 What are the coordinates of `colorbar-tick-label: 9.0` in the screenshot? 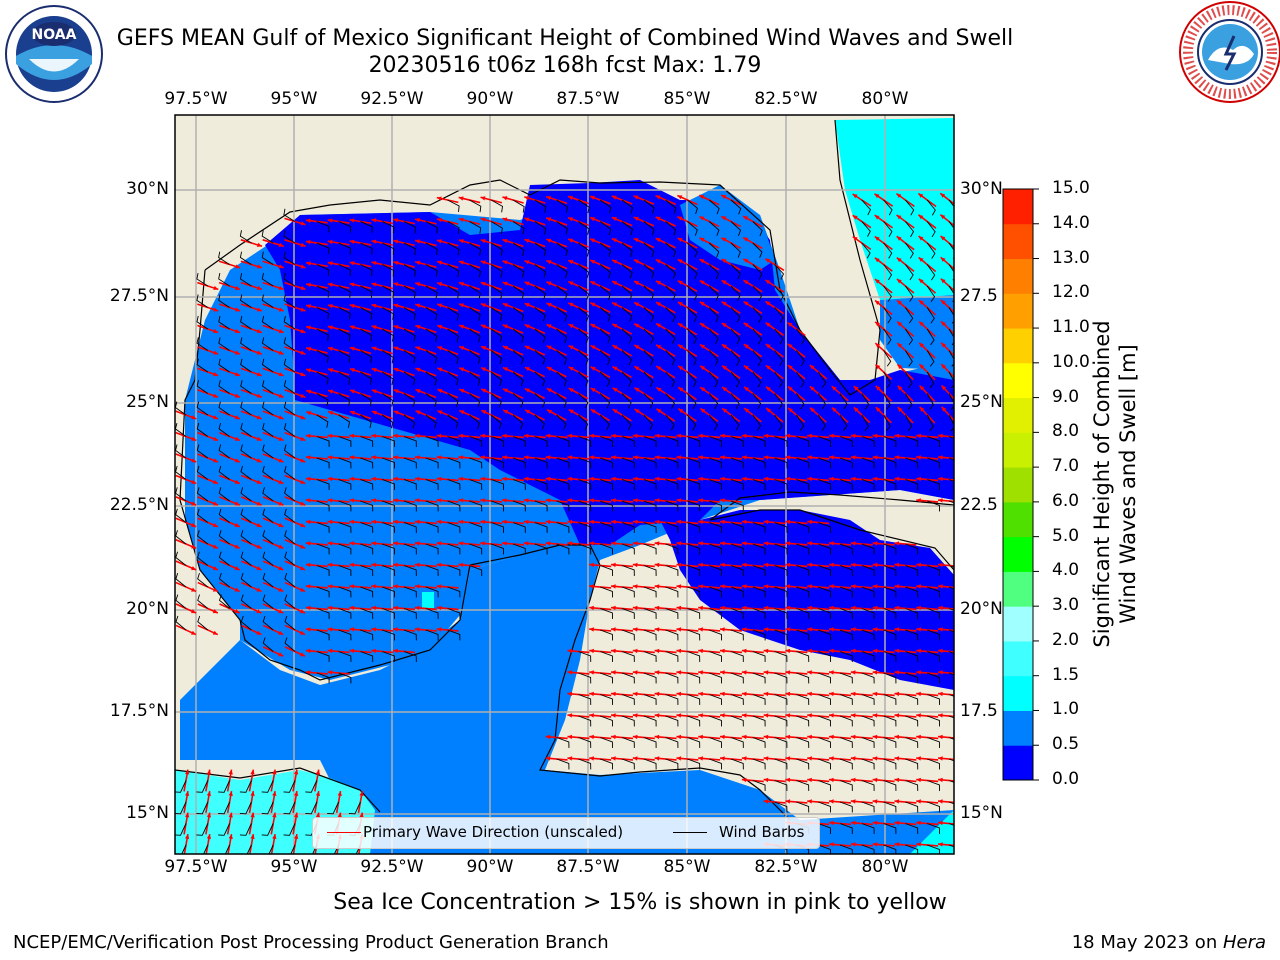 It's located at (1066, 396).